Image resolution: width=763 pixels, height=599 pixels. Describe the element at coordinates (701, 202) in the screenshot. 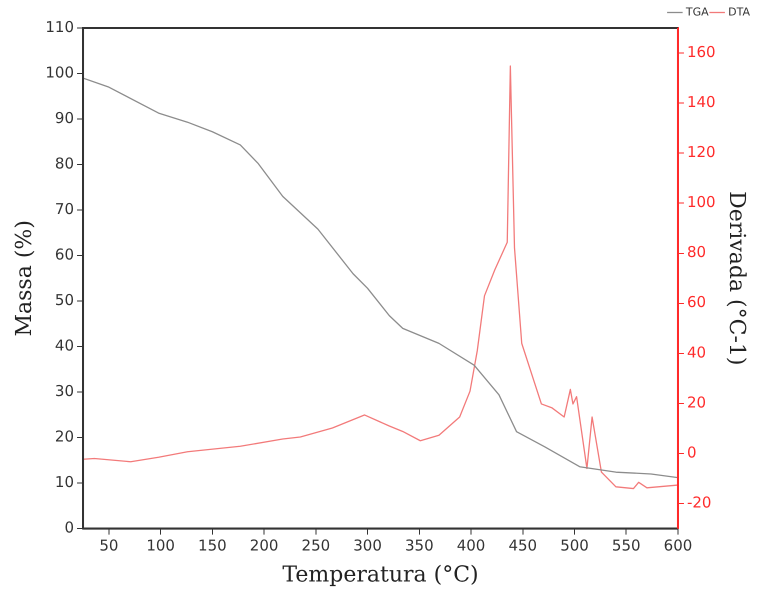

I see `y2-tick-label: 100` at that location.